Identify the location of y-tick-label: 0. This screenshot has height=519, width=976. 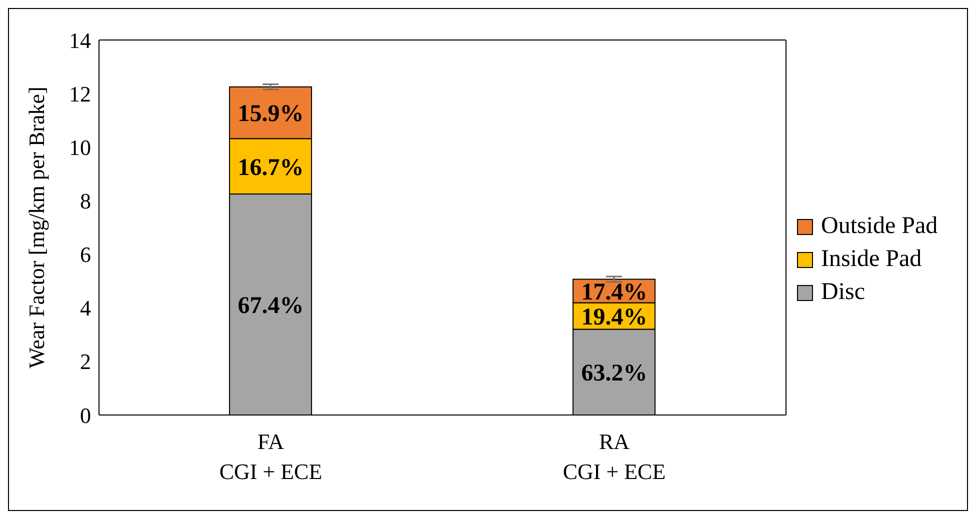
(85, 415).